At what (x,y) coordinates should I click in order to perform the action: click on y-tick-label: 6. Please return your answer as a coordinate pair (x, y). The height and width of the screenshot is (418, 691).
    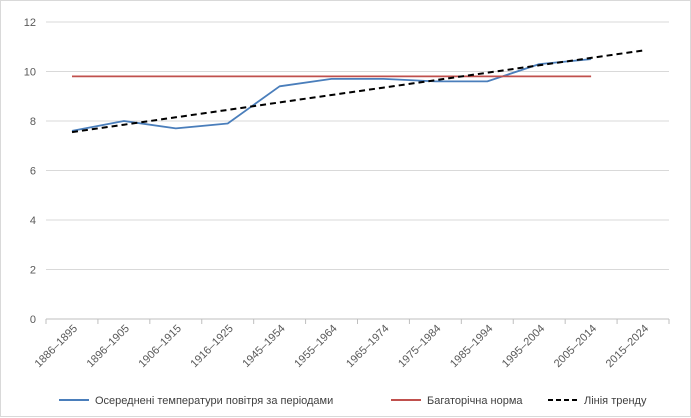
    Looking at the image, I should click on (33, 172).